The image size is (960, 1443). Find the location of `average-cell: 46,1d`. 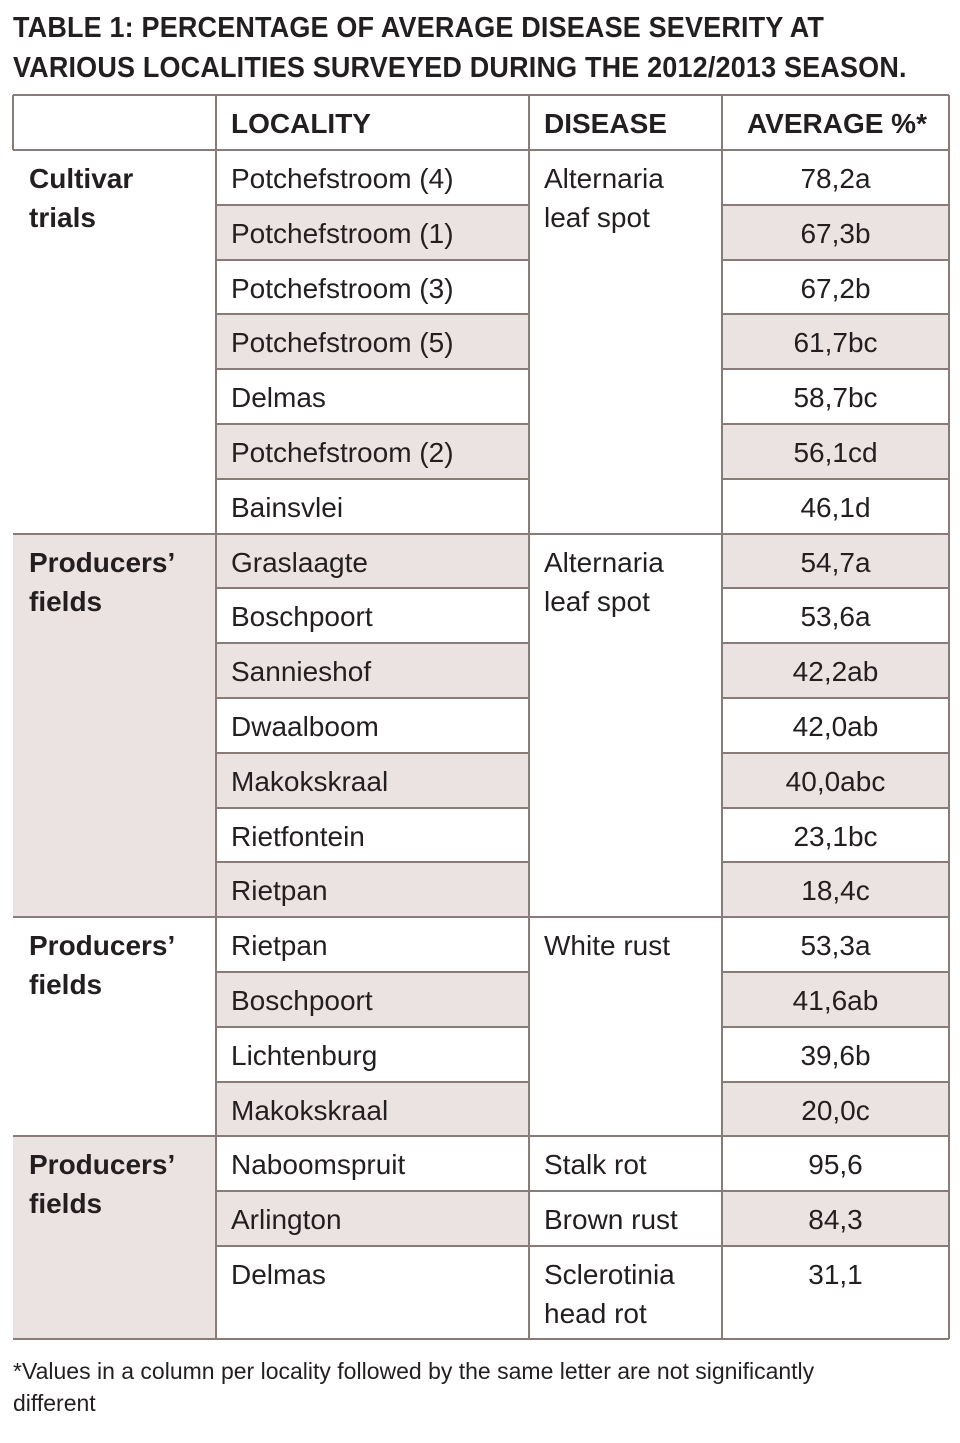

average-cell: 46,1d is located at coordinates (835, 507).